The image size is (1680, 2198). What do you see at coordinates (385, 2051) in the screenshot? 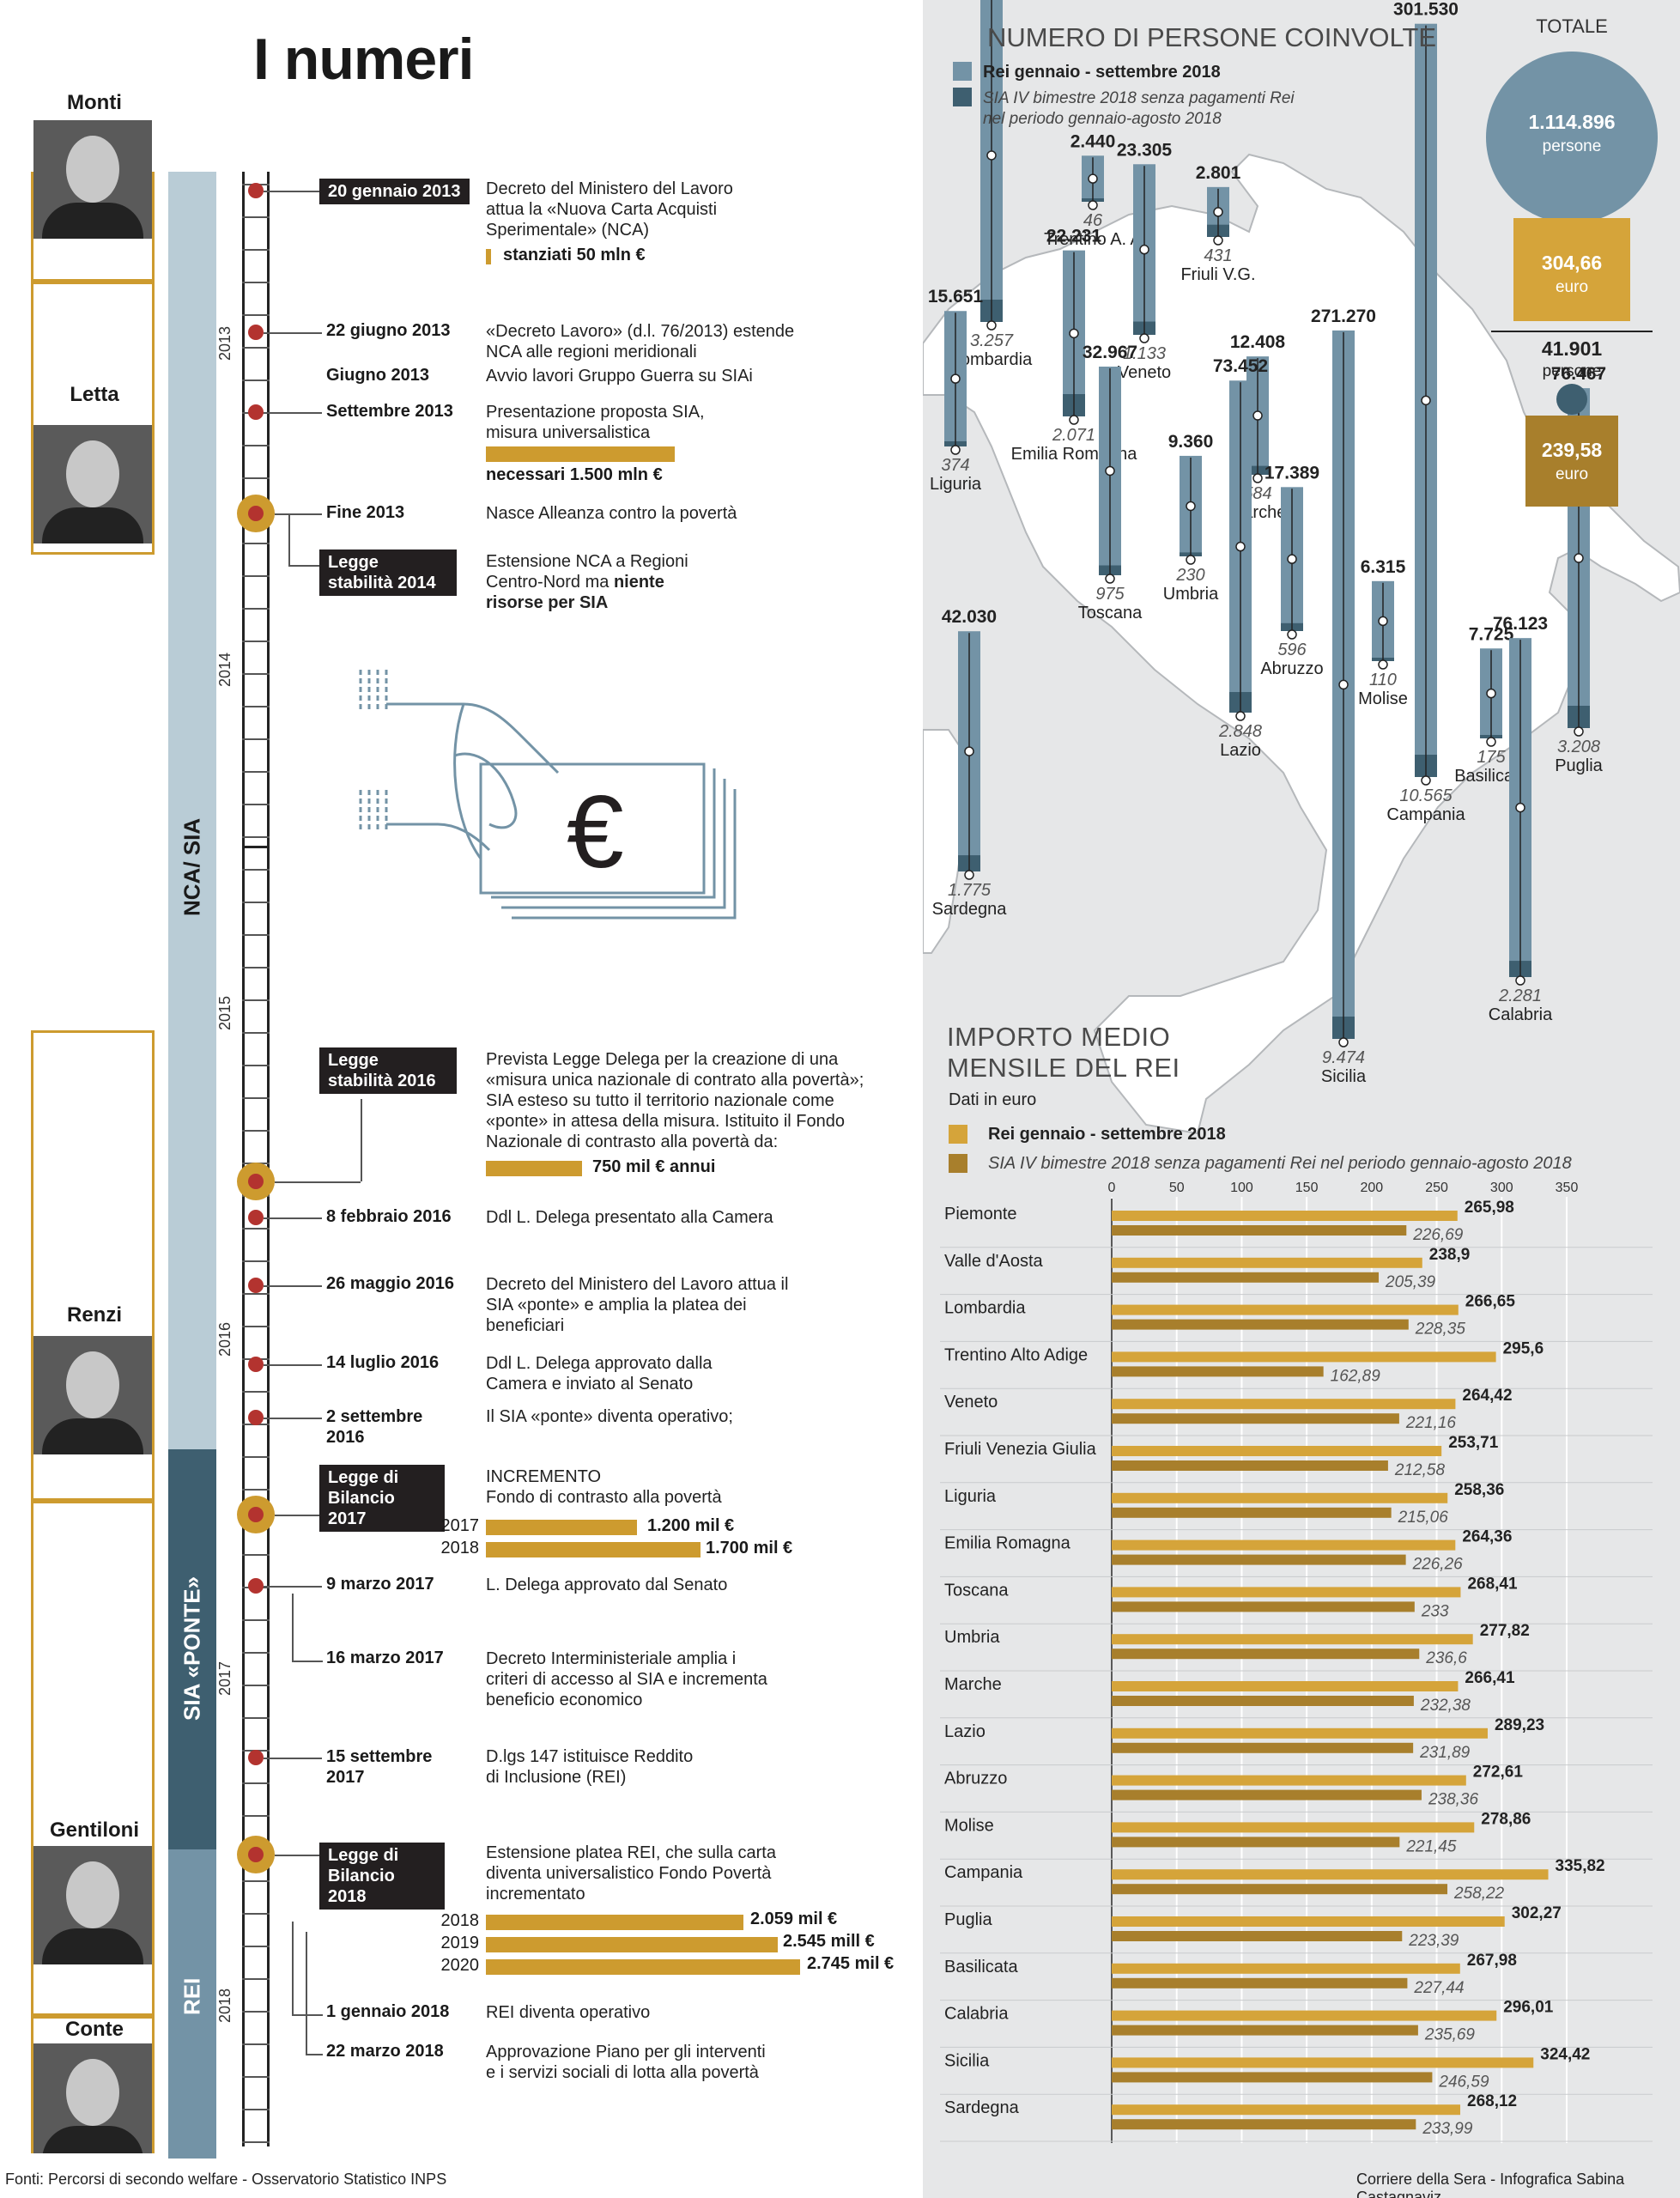
I see `event-date-e18: 22 marzo 2018` at bounding box center [385, 2051].